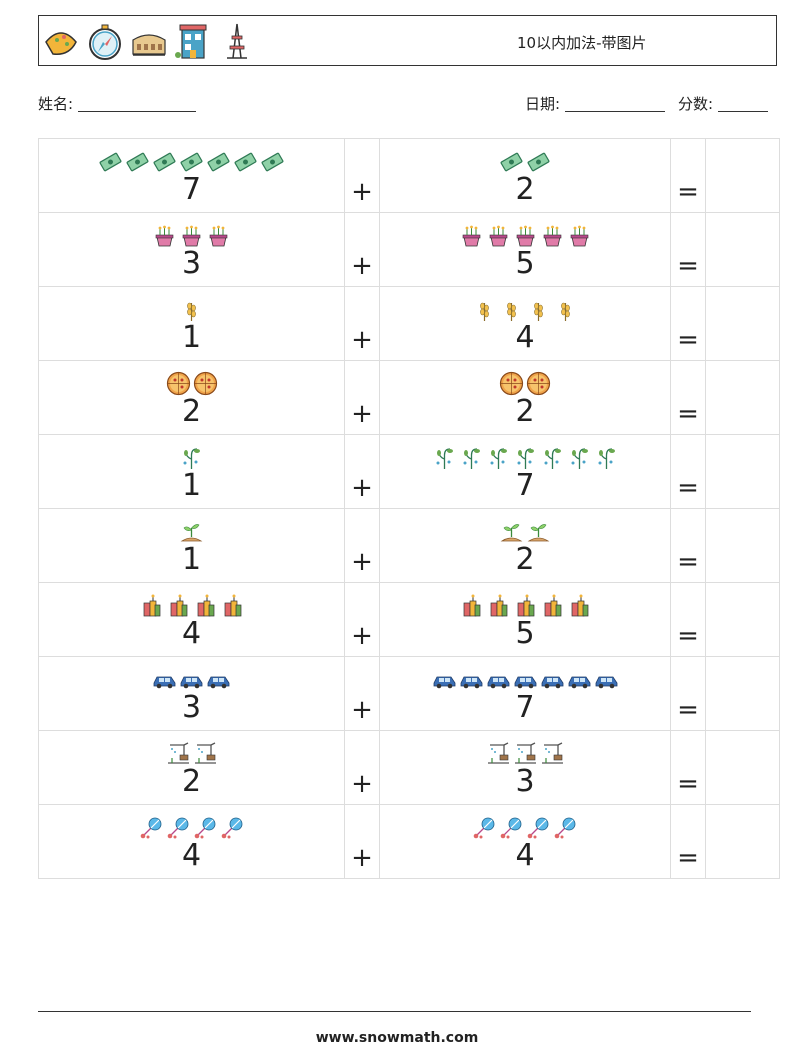  I want to click on name-field: 姓名:, so click(117, 103).